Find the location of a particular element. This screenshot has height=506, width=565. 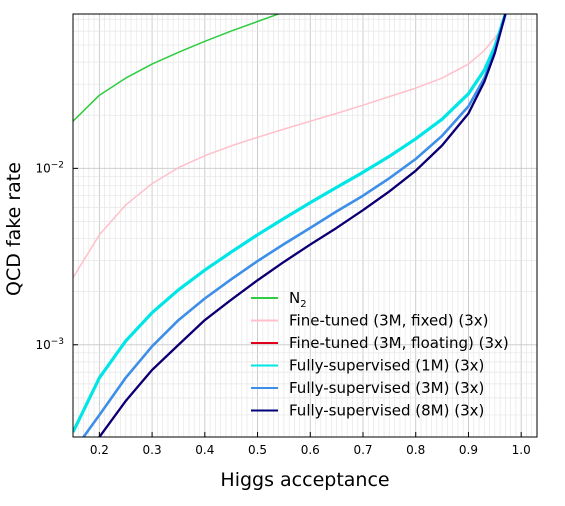

legend-label-3: Fine-tuned (3M, floating) (3x) is located at coordinates (399, 343).